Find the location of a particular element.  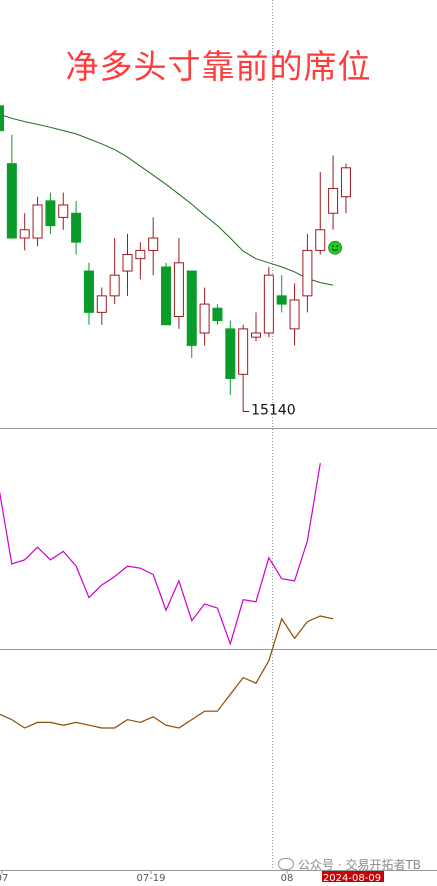

x-tick-label: 07 is located at coordinates (4, 877).